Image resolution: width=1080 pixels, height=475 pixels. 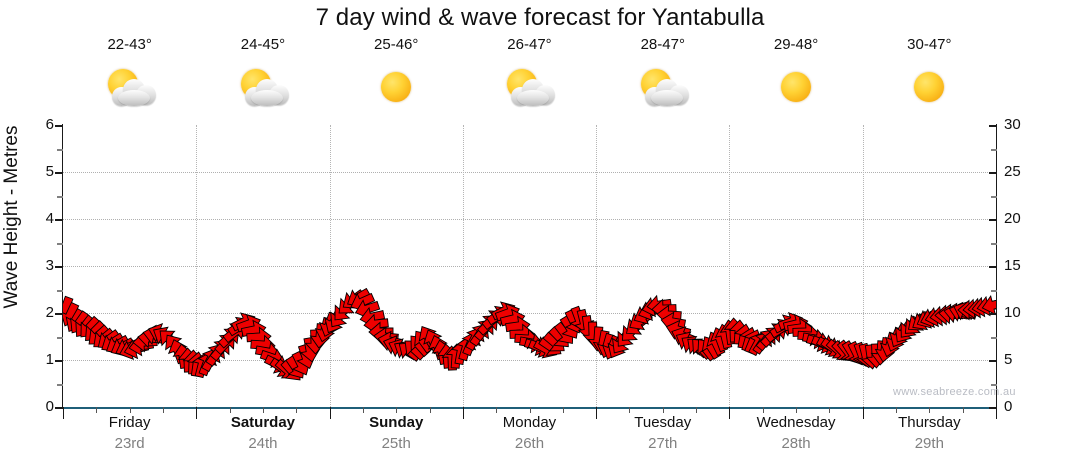 I want to click on y-axis-left-title: Wave Height - Metres, so click(x=11, y=217).